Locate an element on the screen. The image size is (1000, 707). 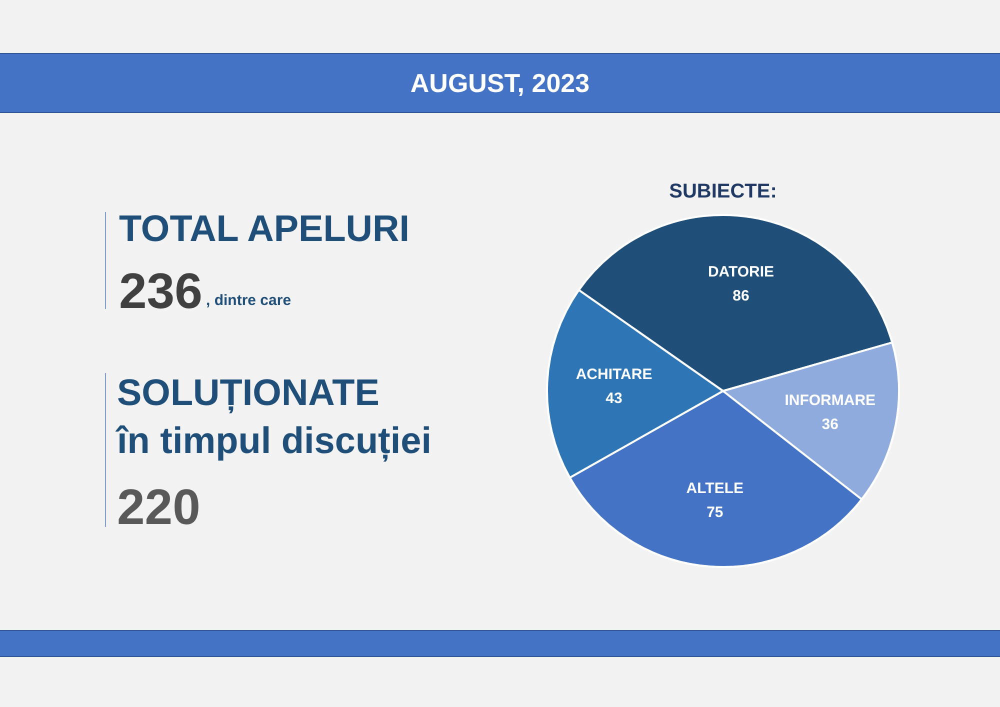
text: TOTAL APELURI is located at coordinates (264, 229).